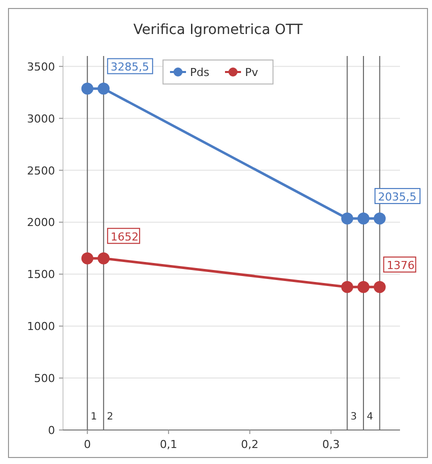 This screenshot has width=432, height=464. I want to click on annotation: 3, so click(353, 417).